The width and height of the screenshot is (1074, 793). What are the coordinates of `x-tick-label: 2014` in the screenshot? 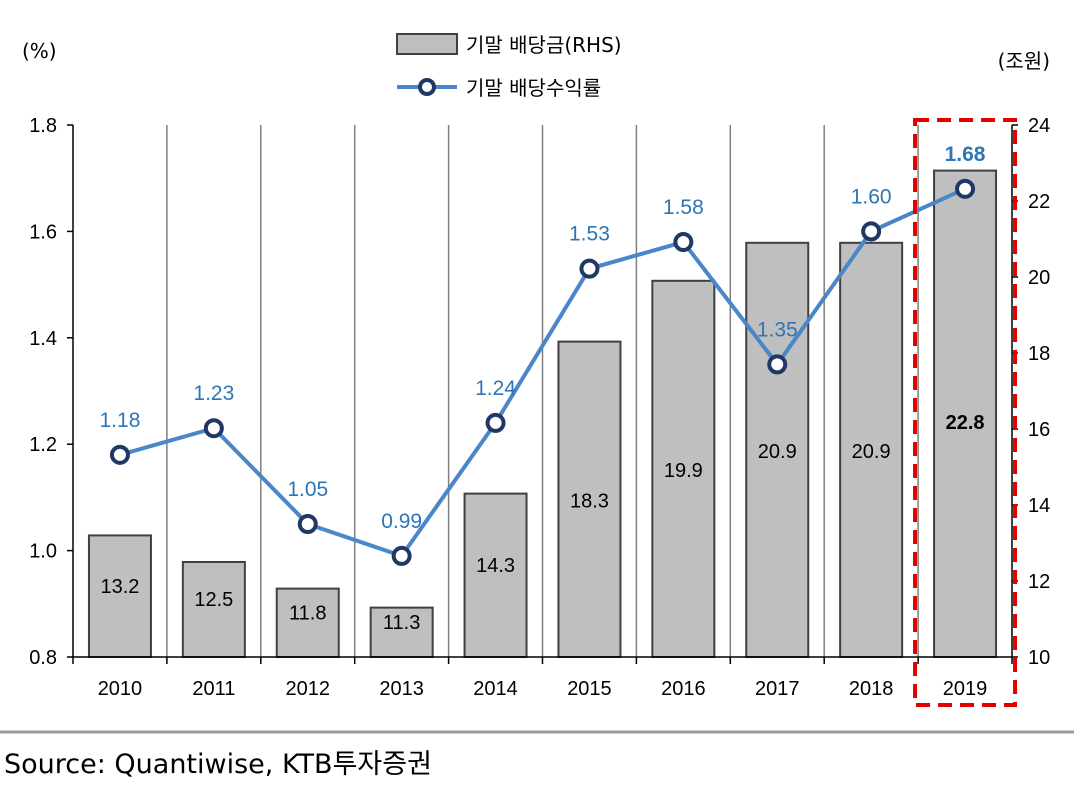 It's located at (495, 689).